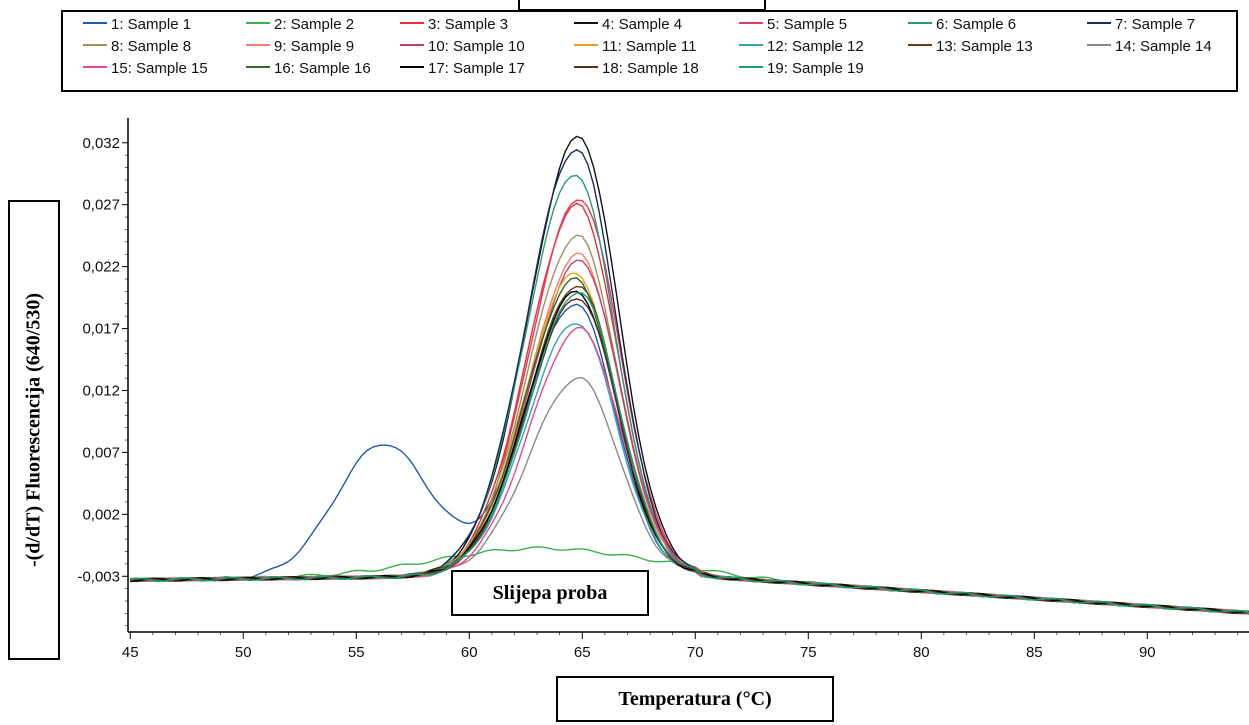  What do you see at coordinates (695, 699) in the screenshot?
I see `x-axis-label: Temperatura (°C)` at bounding box center [695, 699].